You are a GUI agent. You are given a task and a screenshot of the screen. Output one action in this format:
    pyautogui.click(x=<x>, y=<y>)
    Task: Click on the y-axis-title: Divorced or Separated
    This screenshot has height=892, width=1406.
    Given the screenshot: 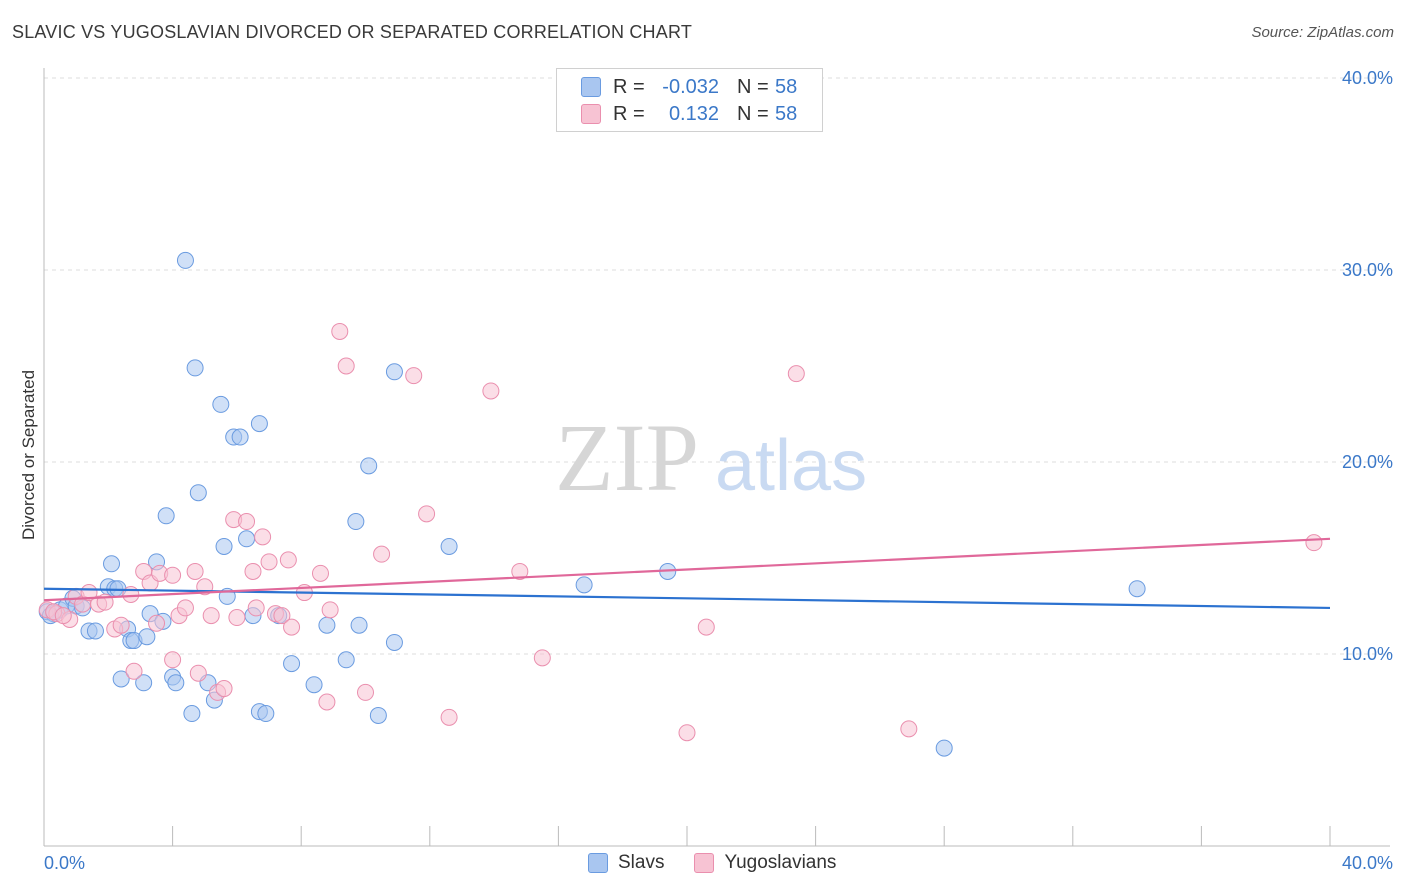 What is the action you would take?
    pyautogui.click(x=28, y=455)
    